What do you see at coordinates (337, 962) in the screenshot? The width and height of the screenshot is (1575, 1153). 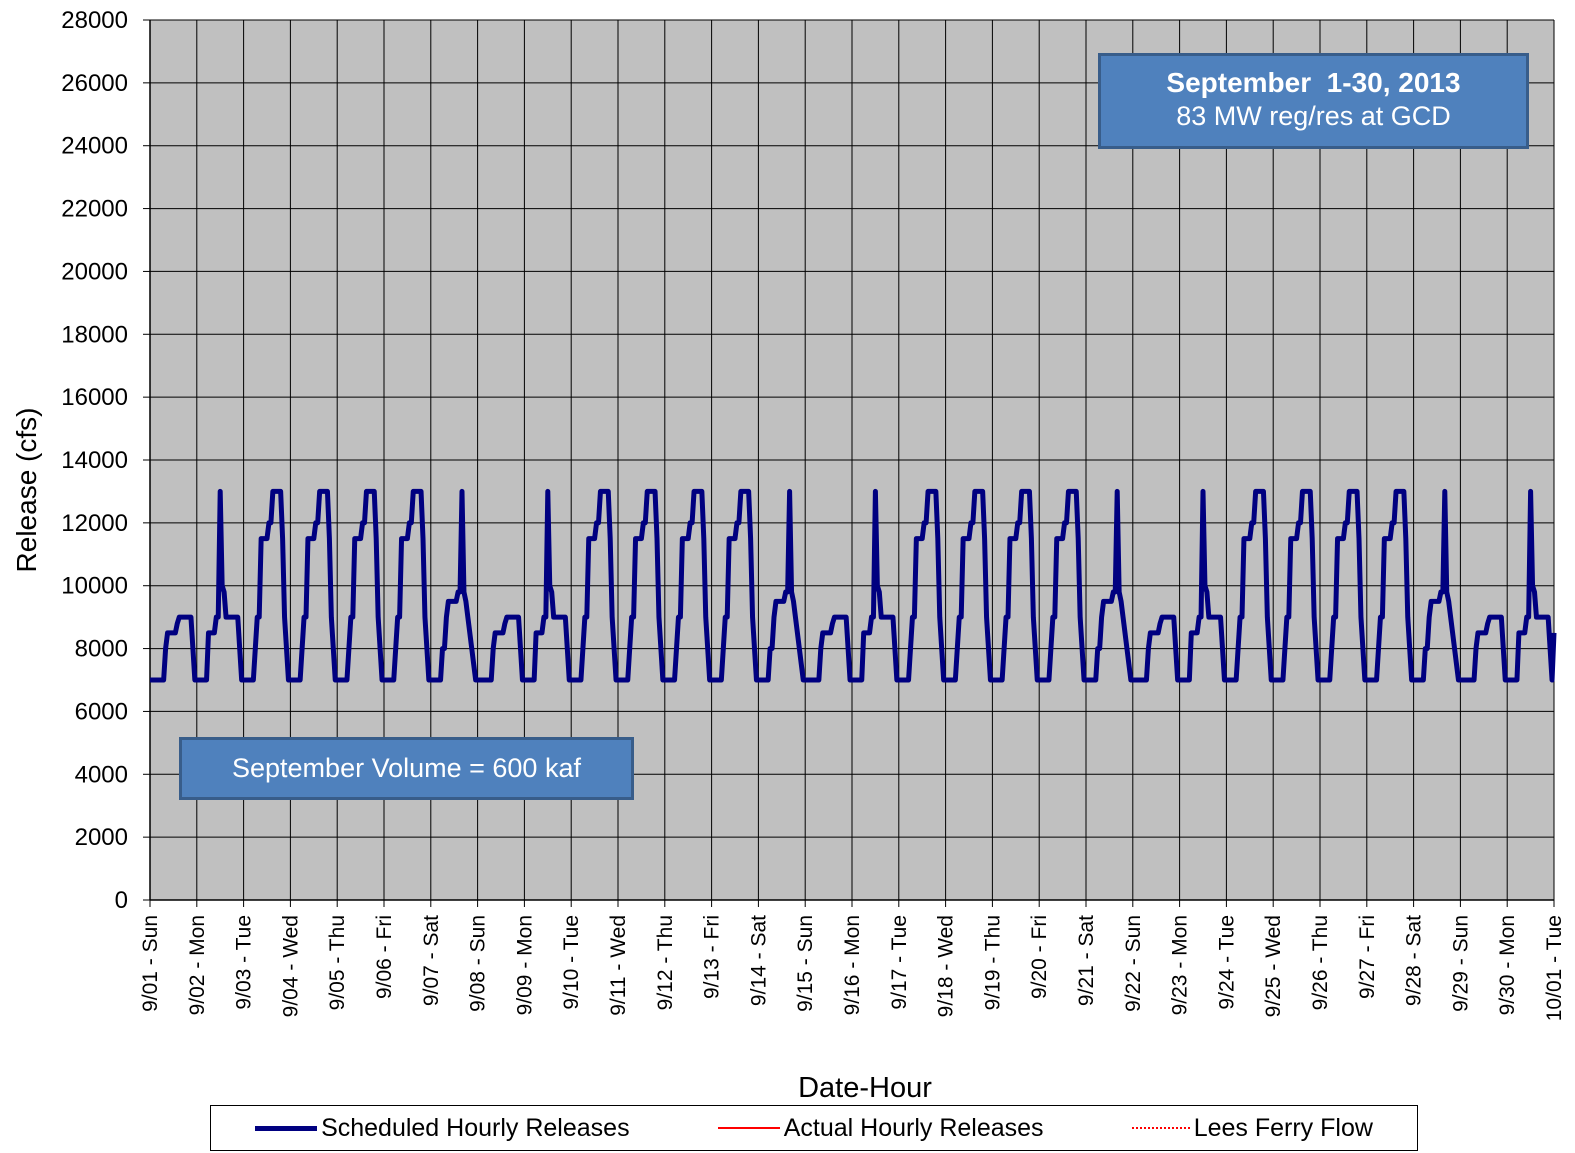 I see `x-tick-label: 9/05 - Thu` at bounding box center [337, 962].